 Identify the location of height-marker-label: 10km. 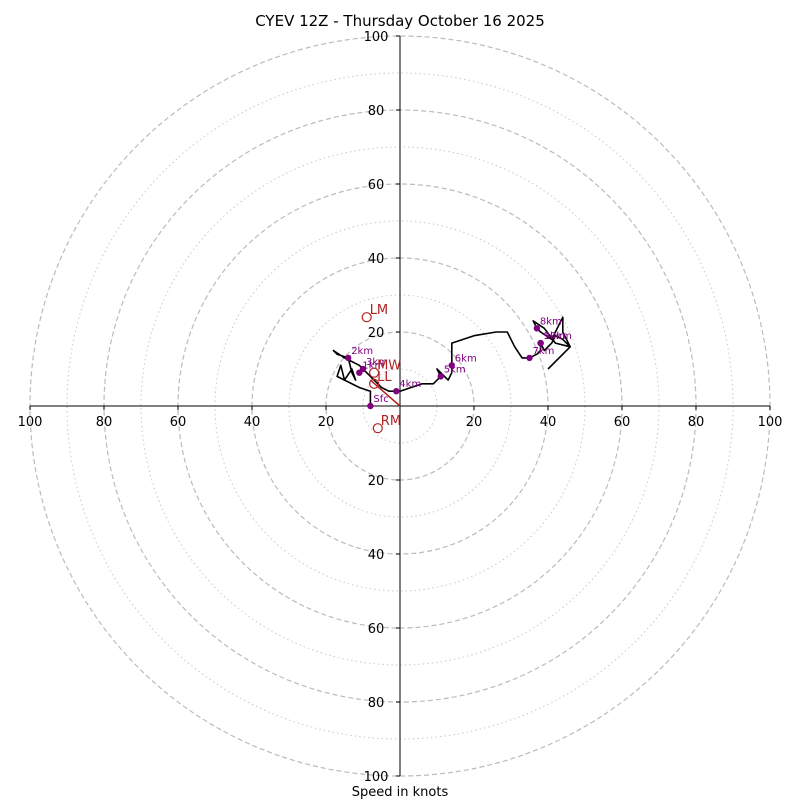
(558, 336).